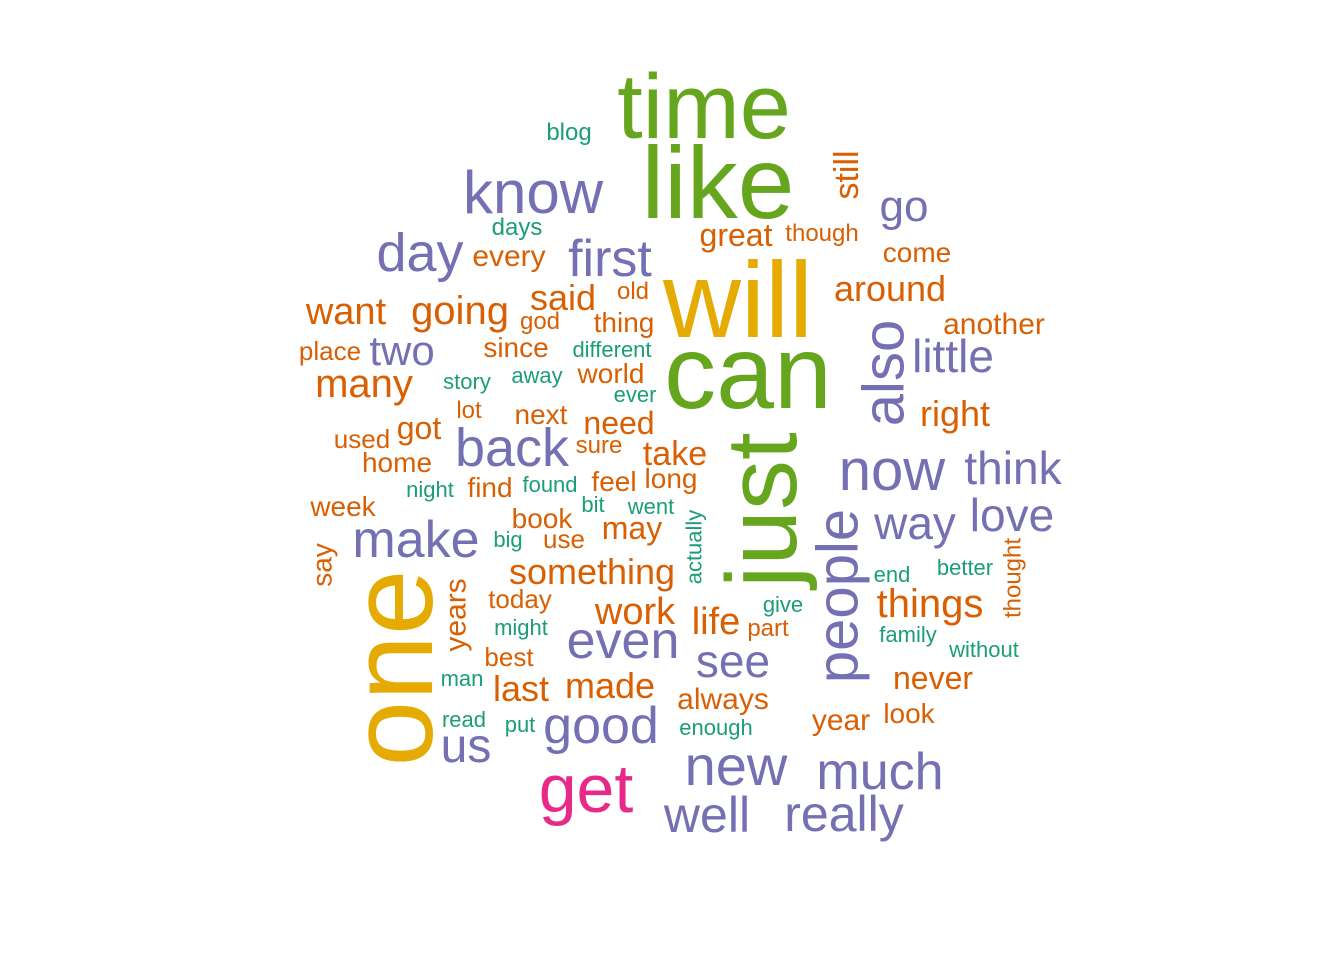  I want to click on word-two: two, so click(401, 350).